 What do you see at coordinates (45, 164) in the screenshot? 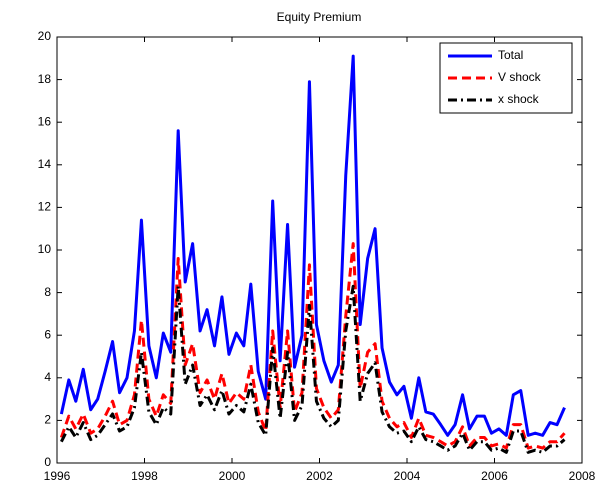
I see `y-tick-label: 14` at bounding box center [45, 164].